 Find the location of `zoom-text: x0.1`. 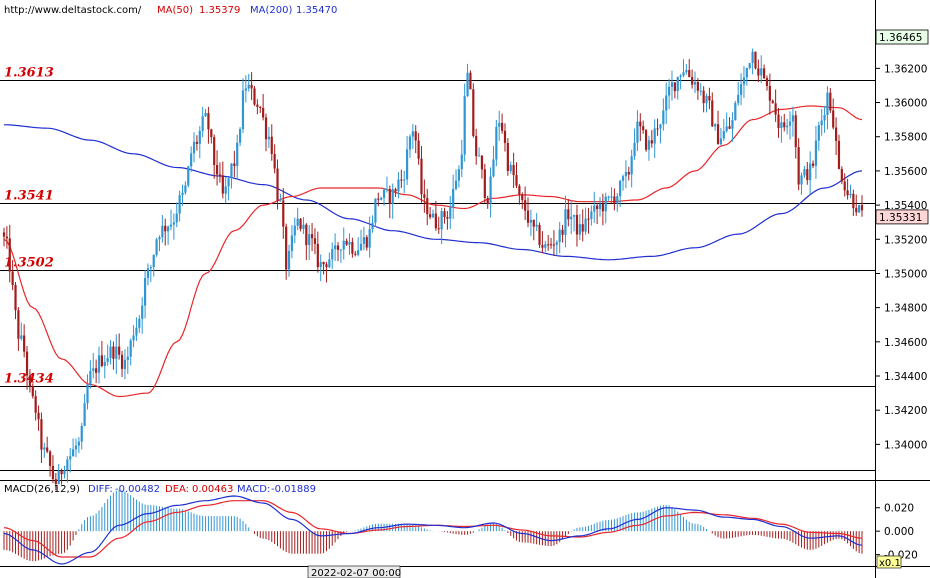

zoom-text: x0.1 is located at coordinates (890, 563).